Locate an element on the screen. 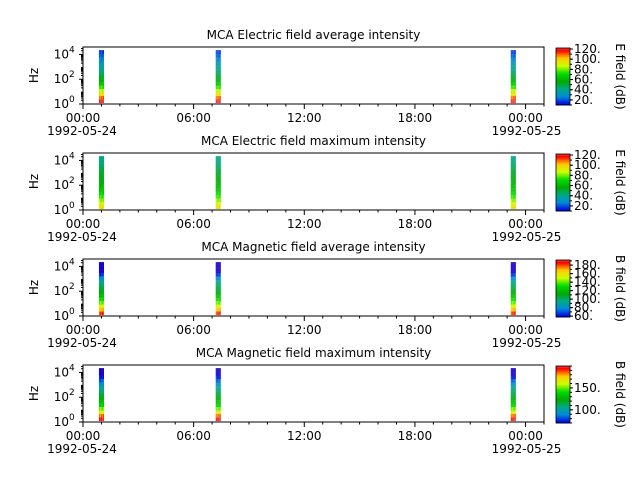  y-tick-exponent: 0 is located at coordinates (72, 312).